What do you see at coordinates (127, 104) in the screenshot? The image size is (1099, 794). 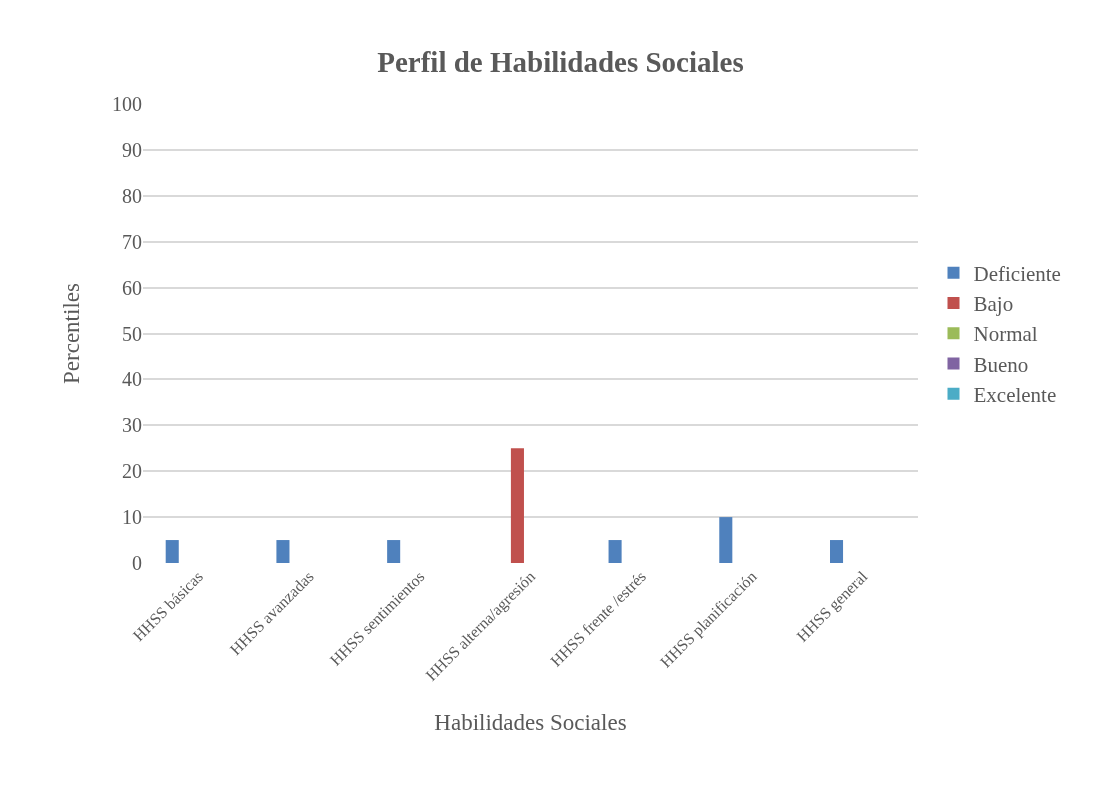 I see `y-tick-label: 100` at bounding box center [127, 104].